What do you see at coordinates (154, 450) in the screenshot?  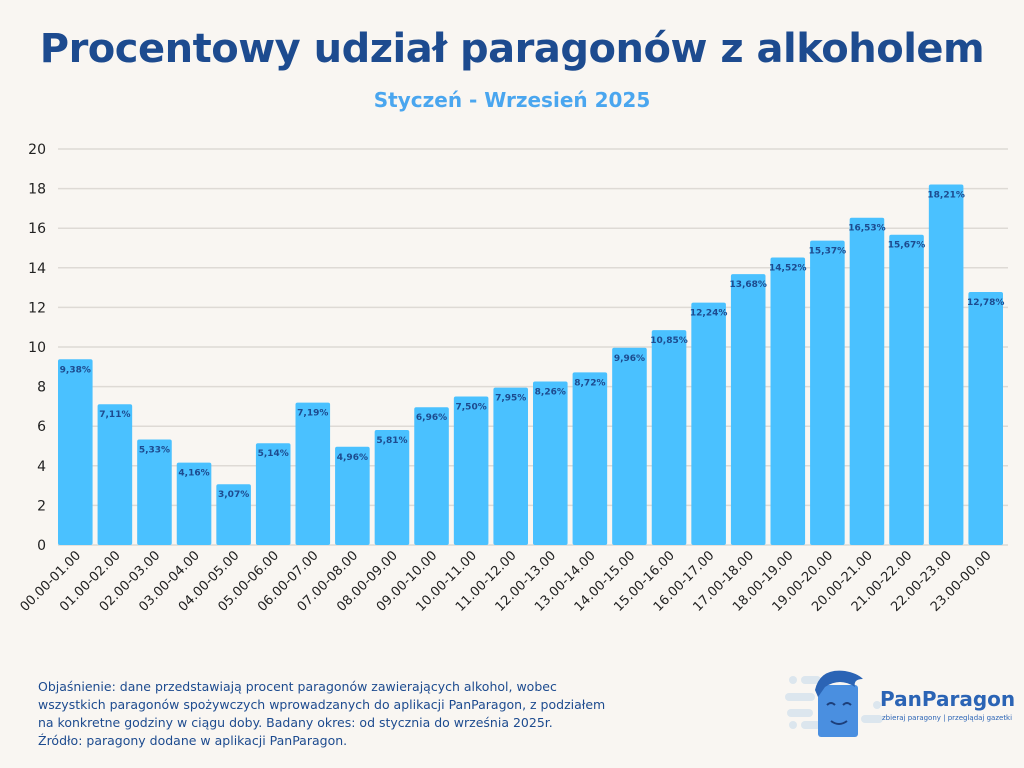 I see `data-label: 5,33%` at bounding box center [154, 450].